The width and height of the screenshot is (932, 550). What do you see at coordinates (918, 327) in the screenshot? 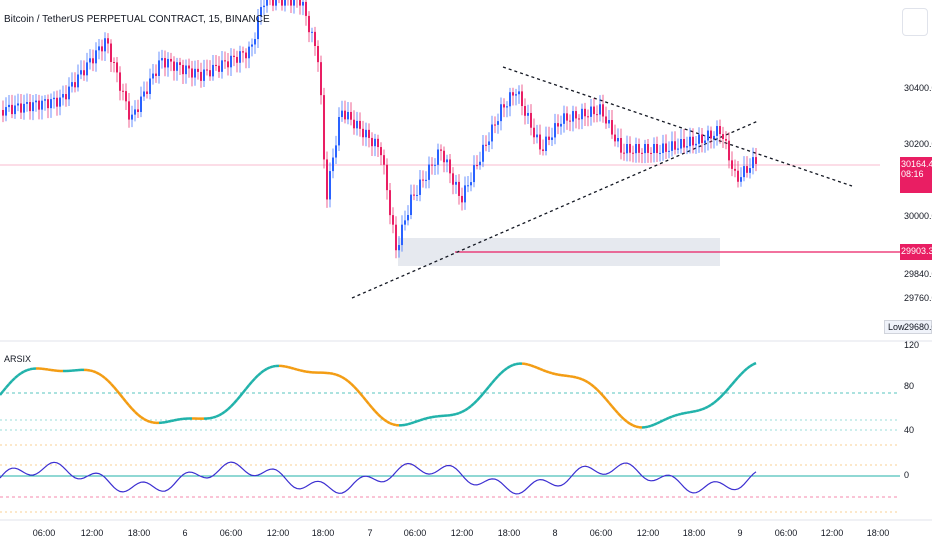
I see `low-value: 29680.0` at bounding box center [918, 327].